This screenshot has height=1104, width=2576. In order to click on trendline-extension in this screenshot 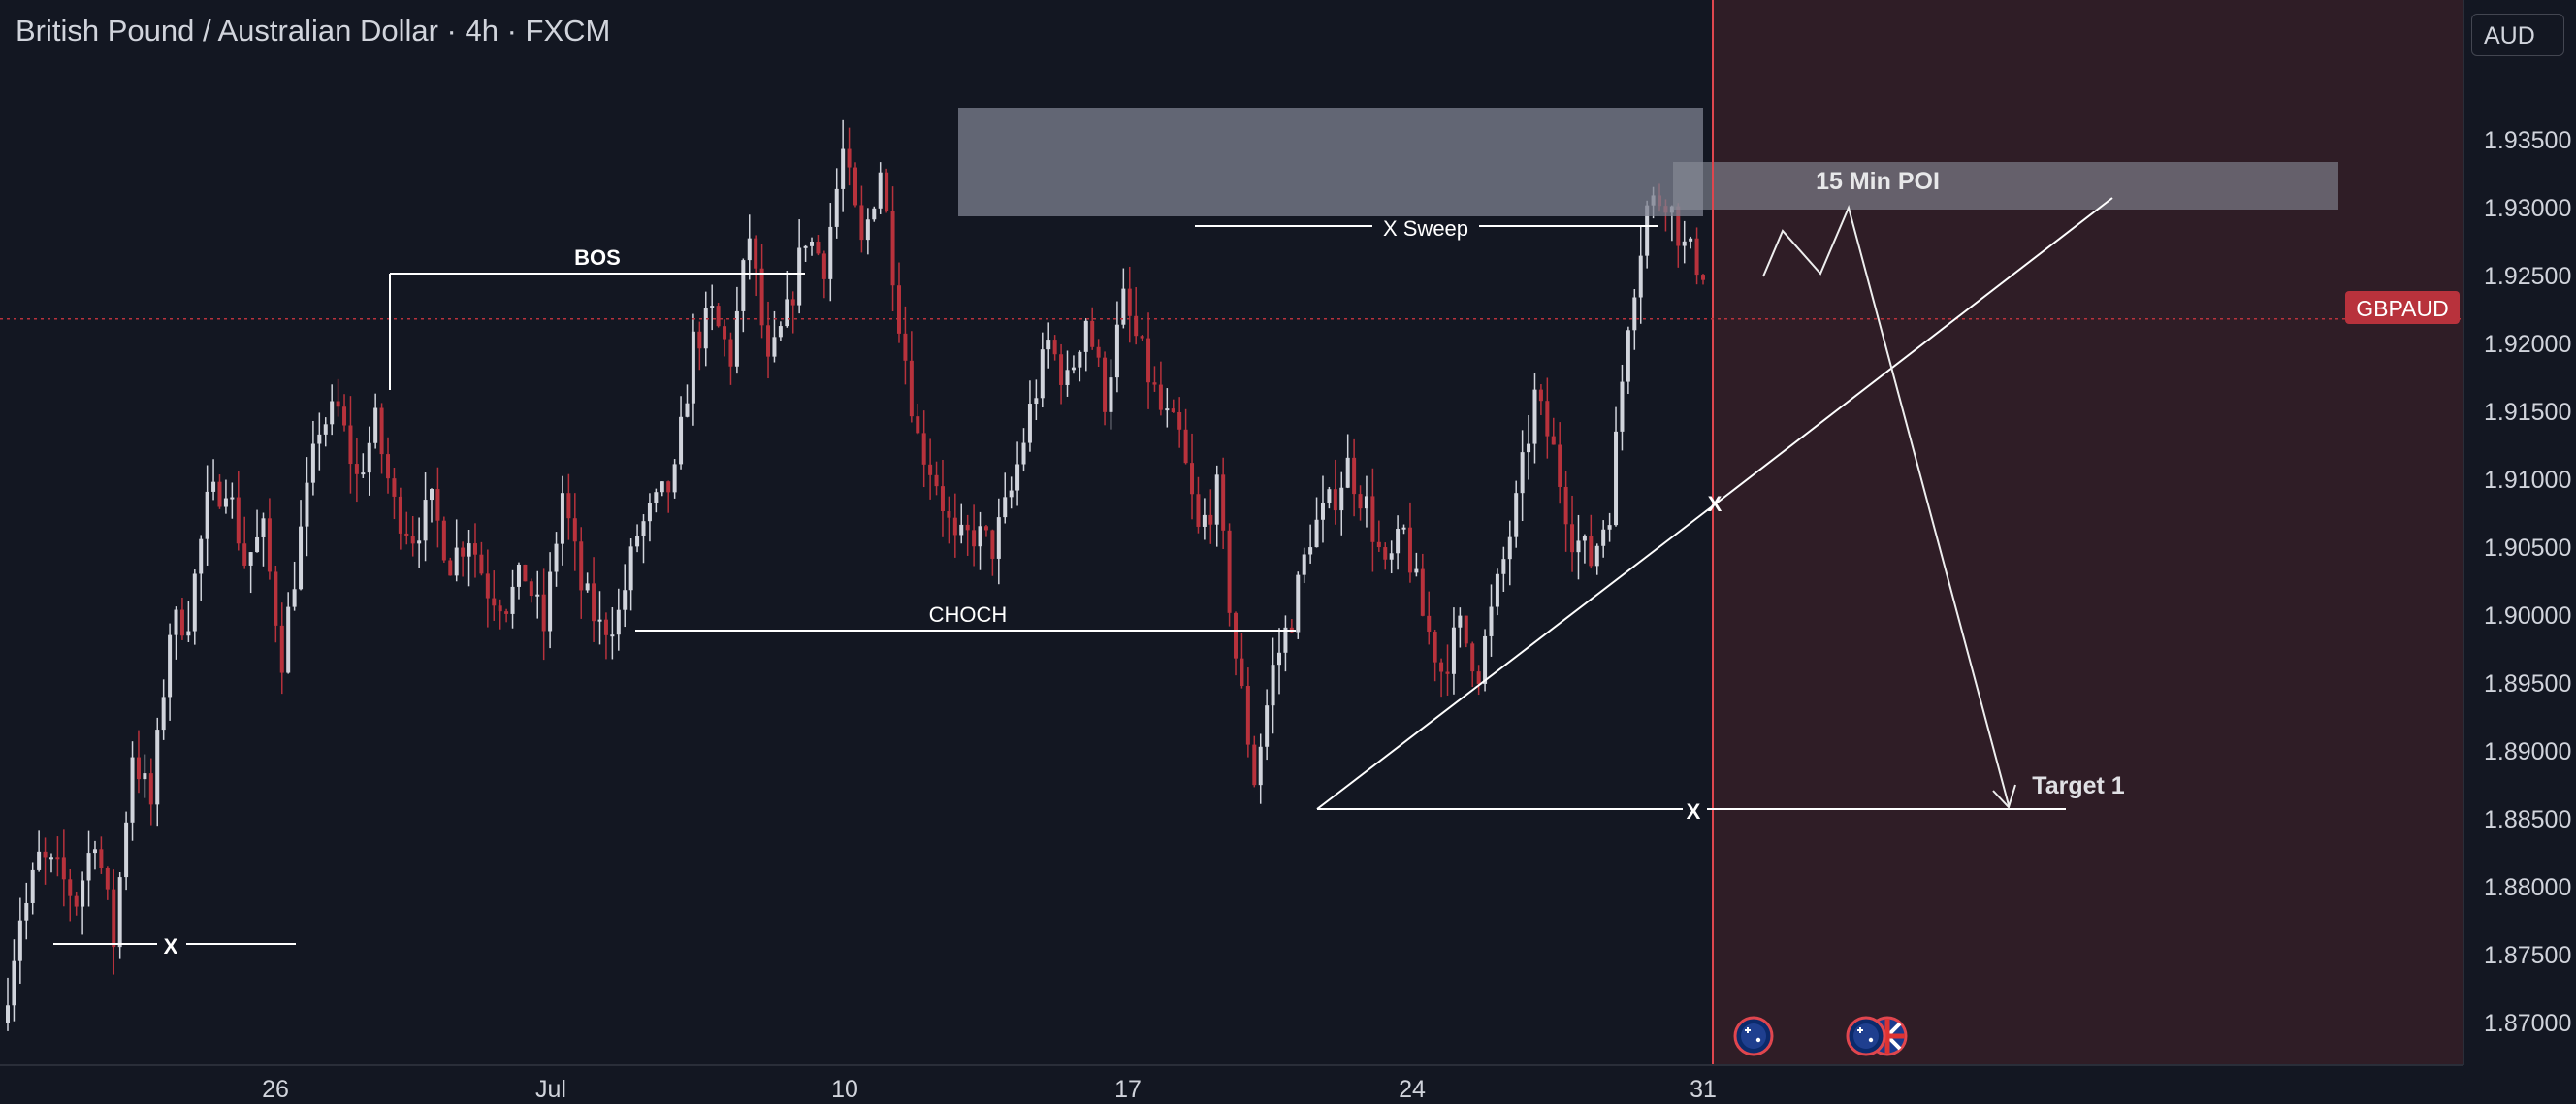, I will do `click(1913, 351)`.